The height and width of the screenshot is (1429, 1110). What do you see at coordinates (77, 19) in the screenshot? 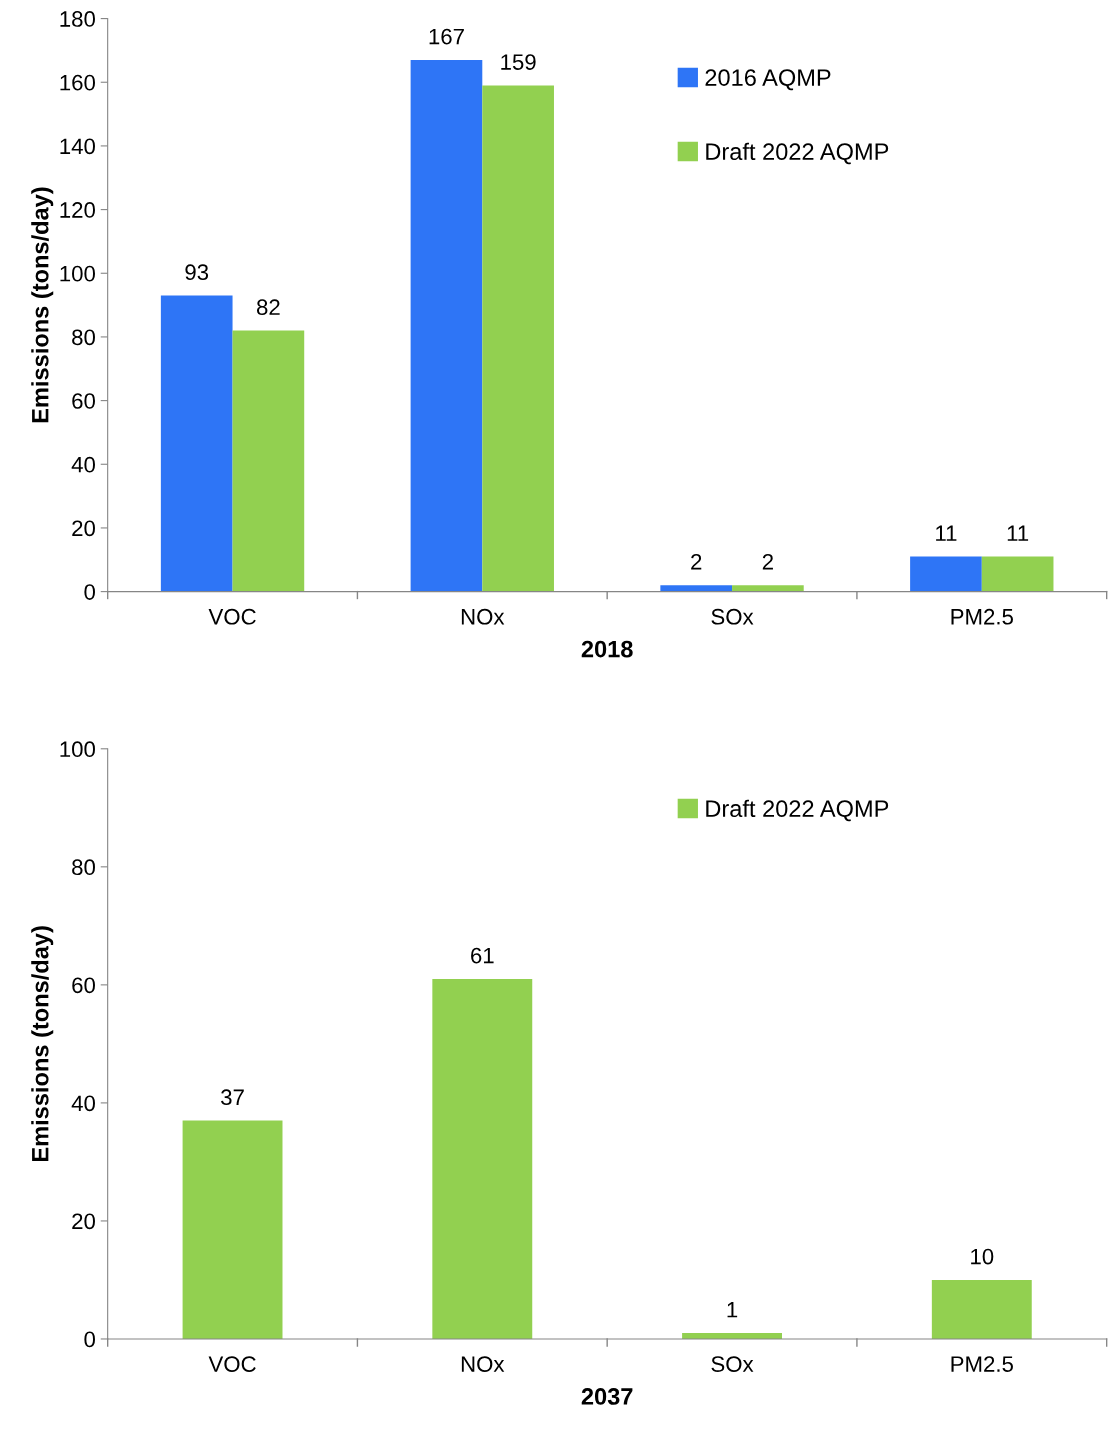
I see `y-tick-label: 180` at bounding box center [77, 19].